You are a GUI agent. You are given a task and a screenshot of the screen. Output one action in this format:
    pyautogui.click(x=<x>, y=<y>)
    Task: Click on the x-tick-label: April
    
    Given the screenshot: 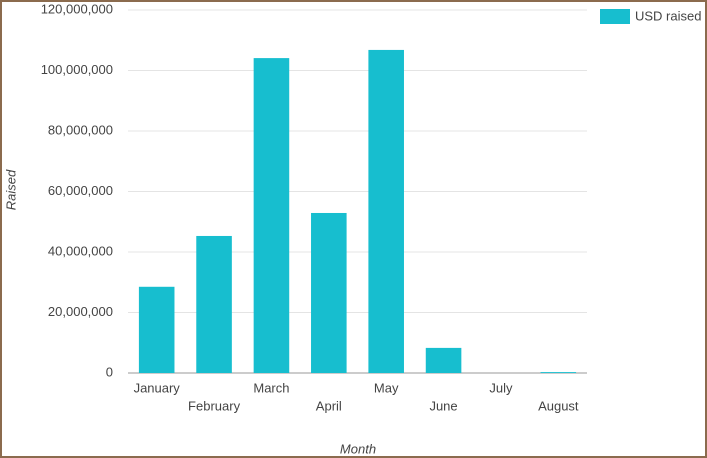 What is the action you would take?
    pyautogui.click(x=329, y=405)
    